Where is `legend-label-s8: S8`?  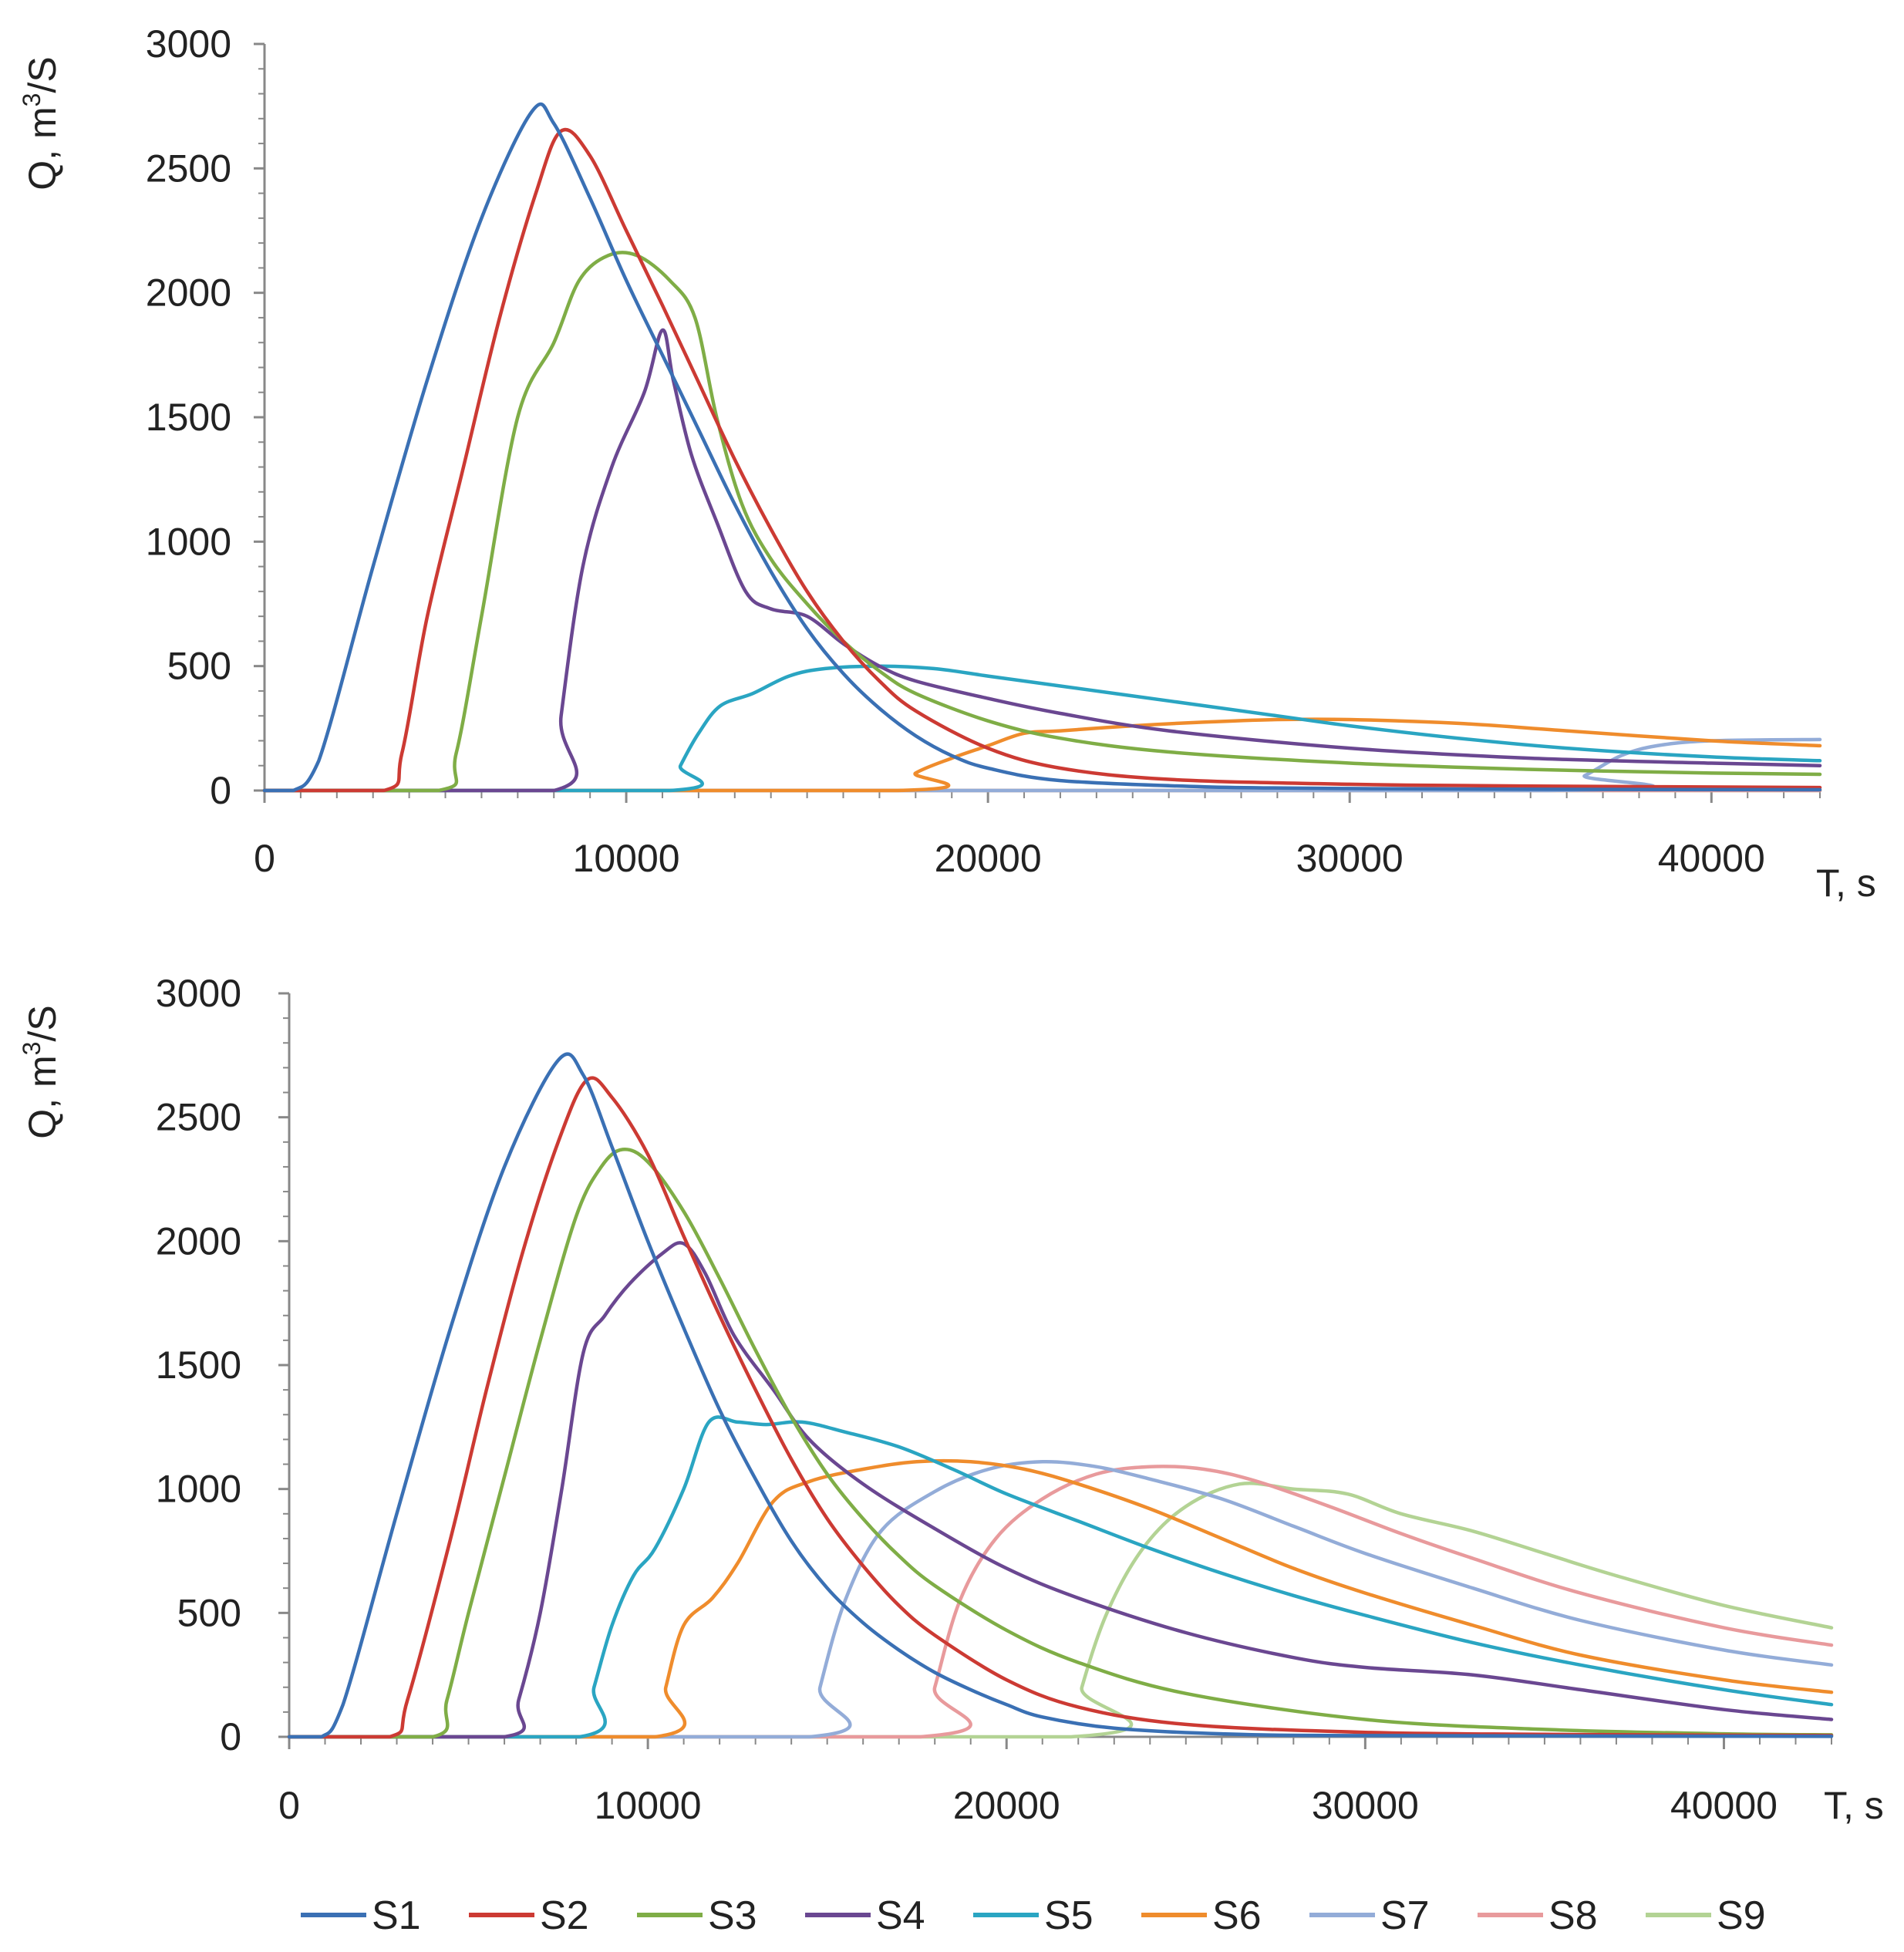 legend-label-s8: S8 is located at coordinates (1573, 1915).